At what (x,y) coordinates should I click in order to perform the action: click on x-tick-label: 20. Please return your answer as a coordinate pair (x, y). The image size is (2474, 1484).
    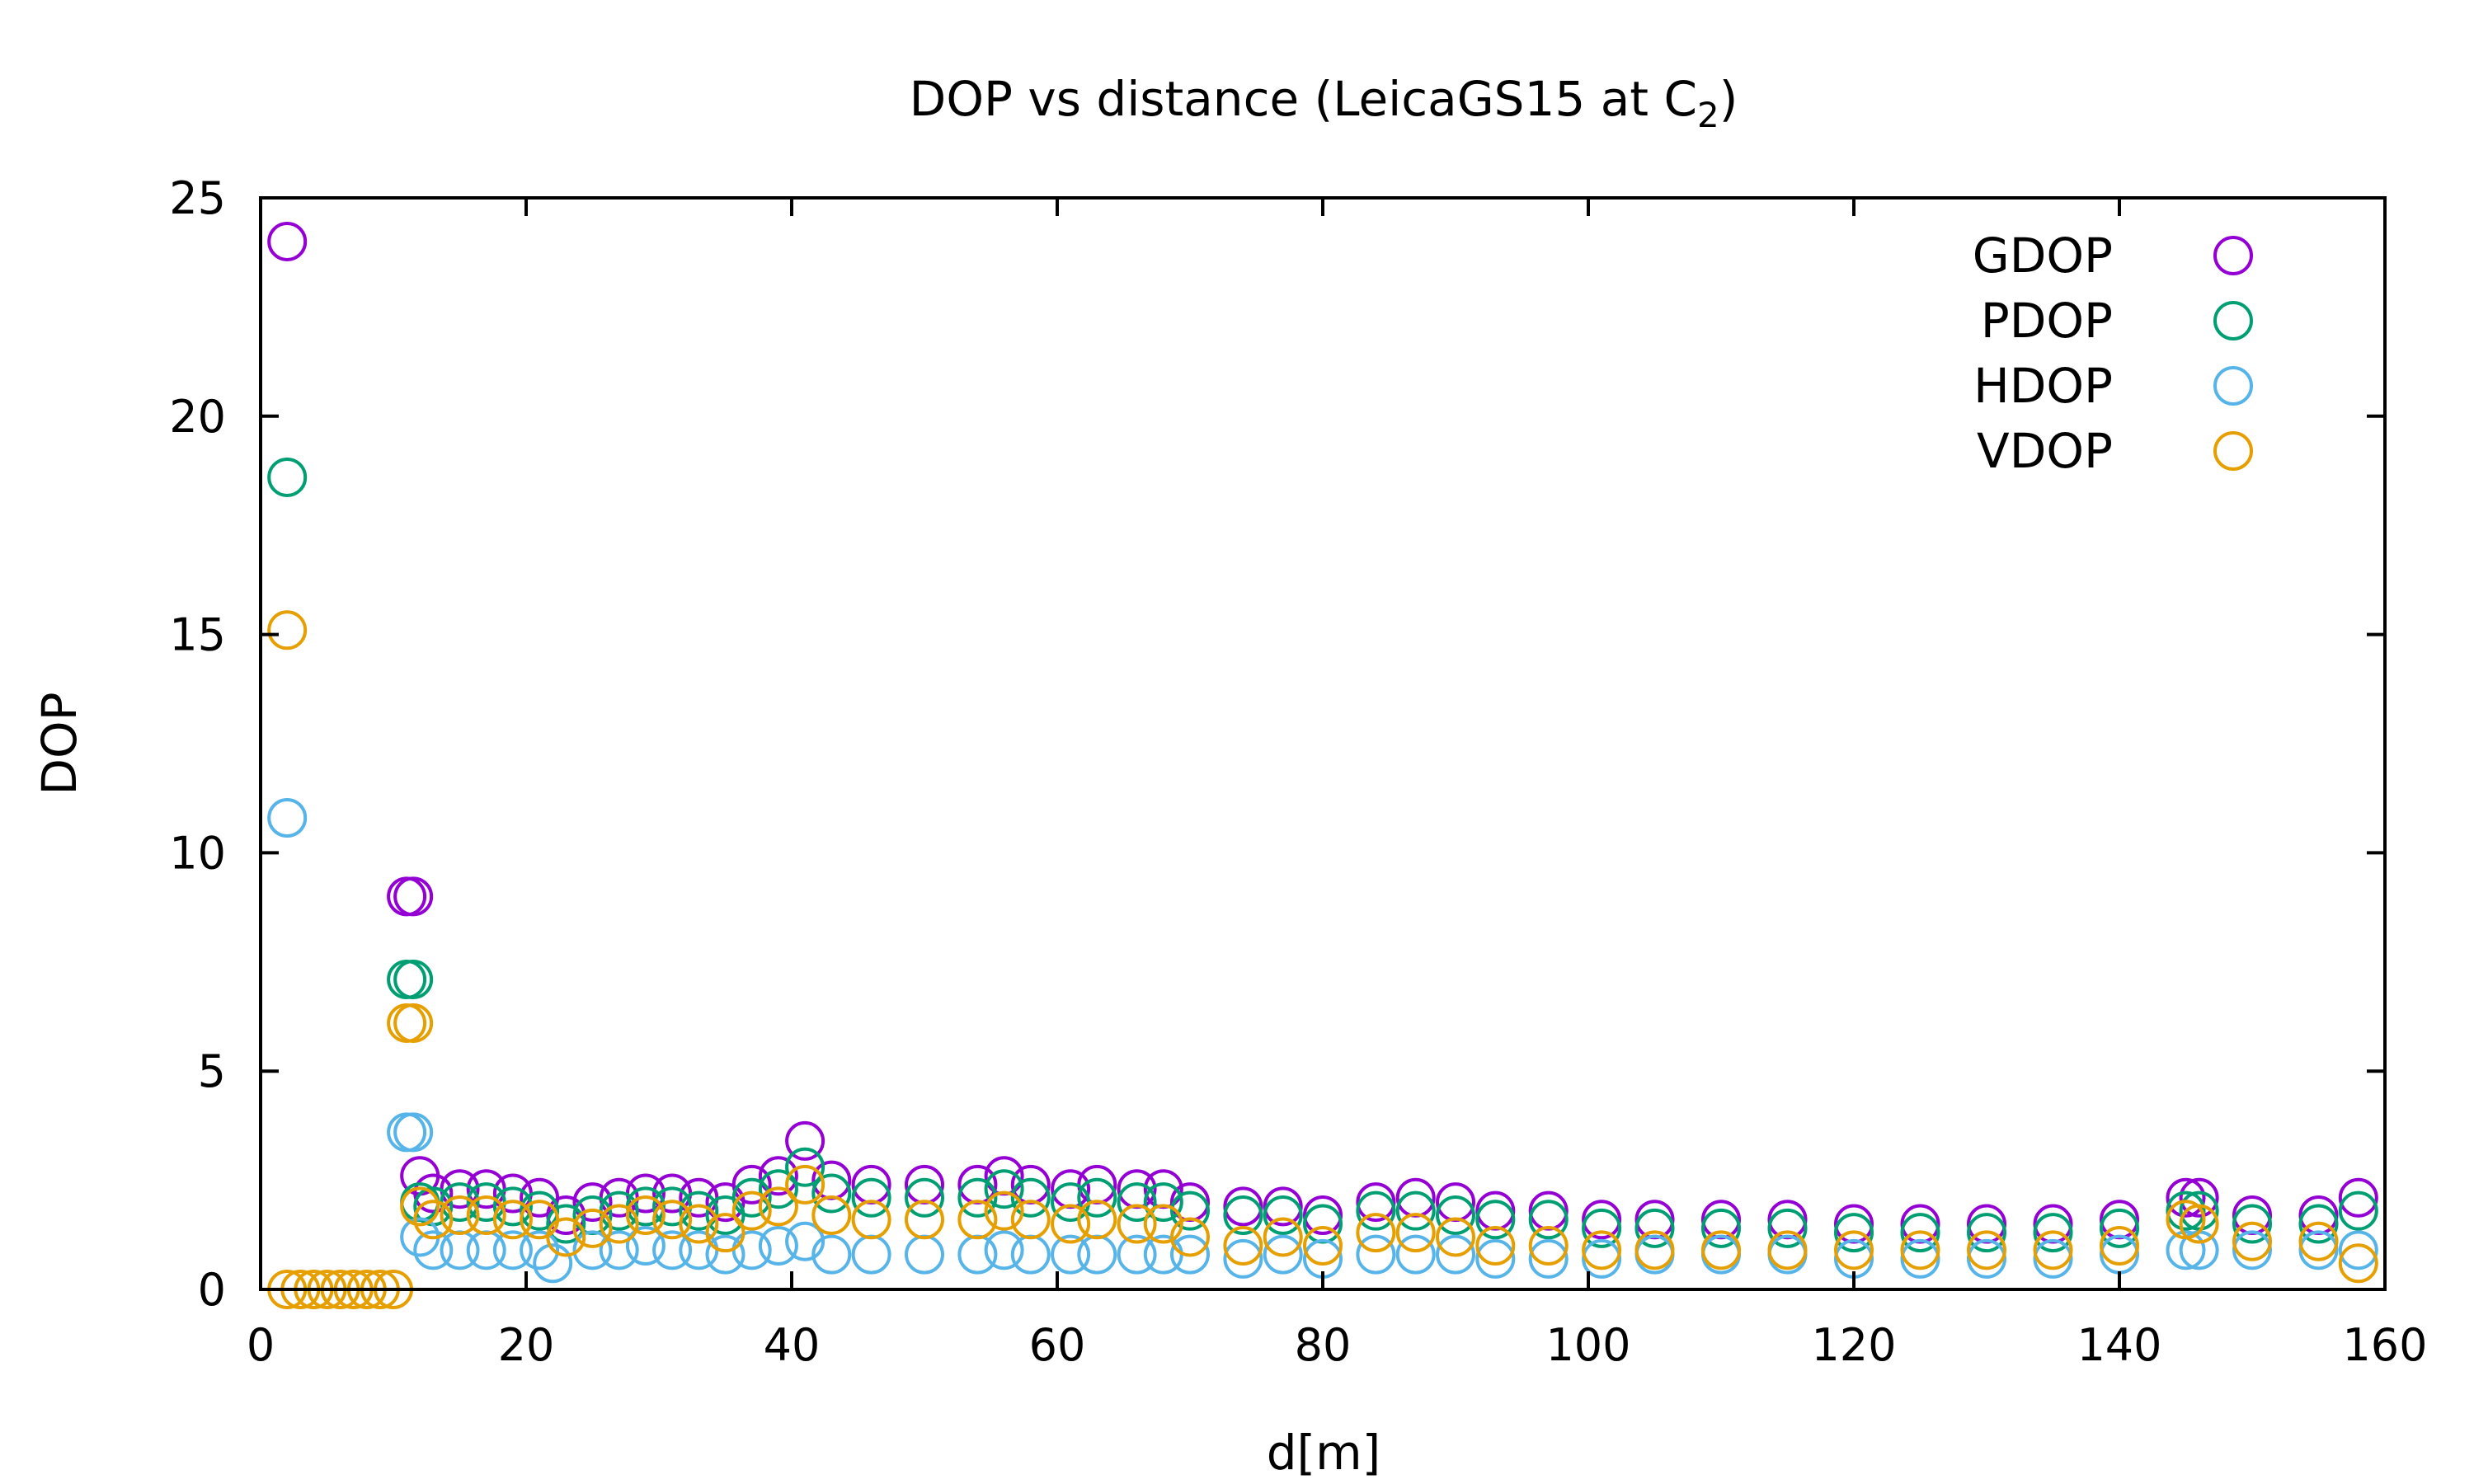
    Looking at the image, I should click on (526, 1345).